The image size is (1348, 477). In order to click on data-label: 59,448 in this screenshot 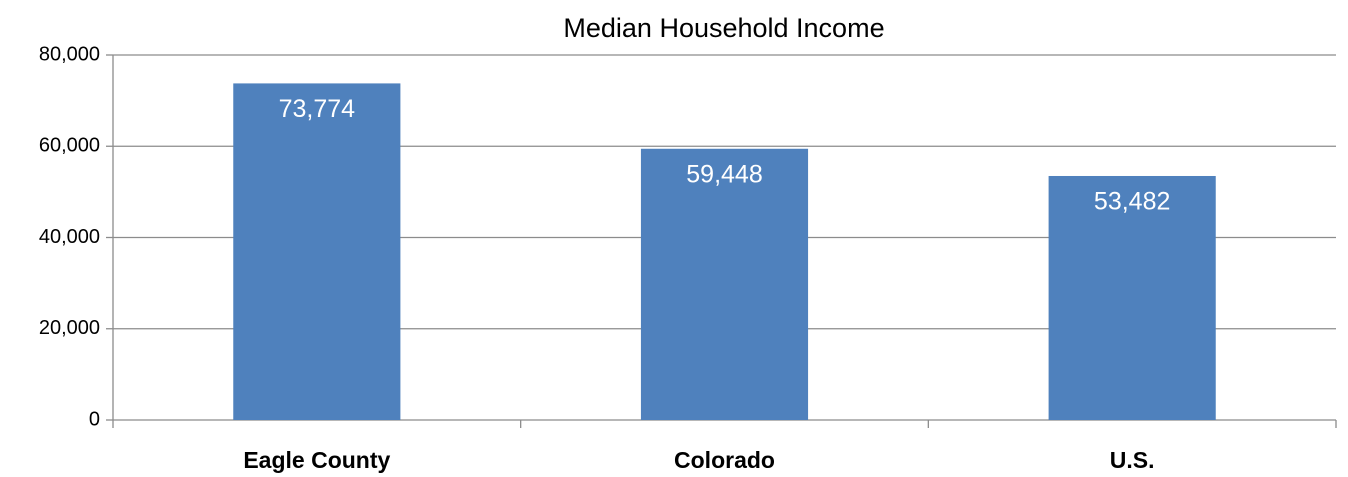, I will do `click(724, 174)`.